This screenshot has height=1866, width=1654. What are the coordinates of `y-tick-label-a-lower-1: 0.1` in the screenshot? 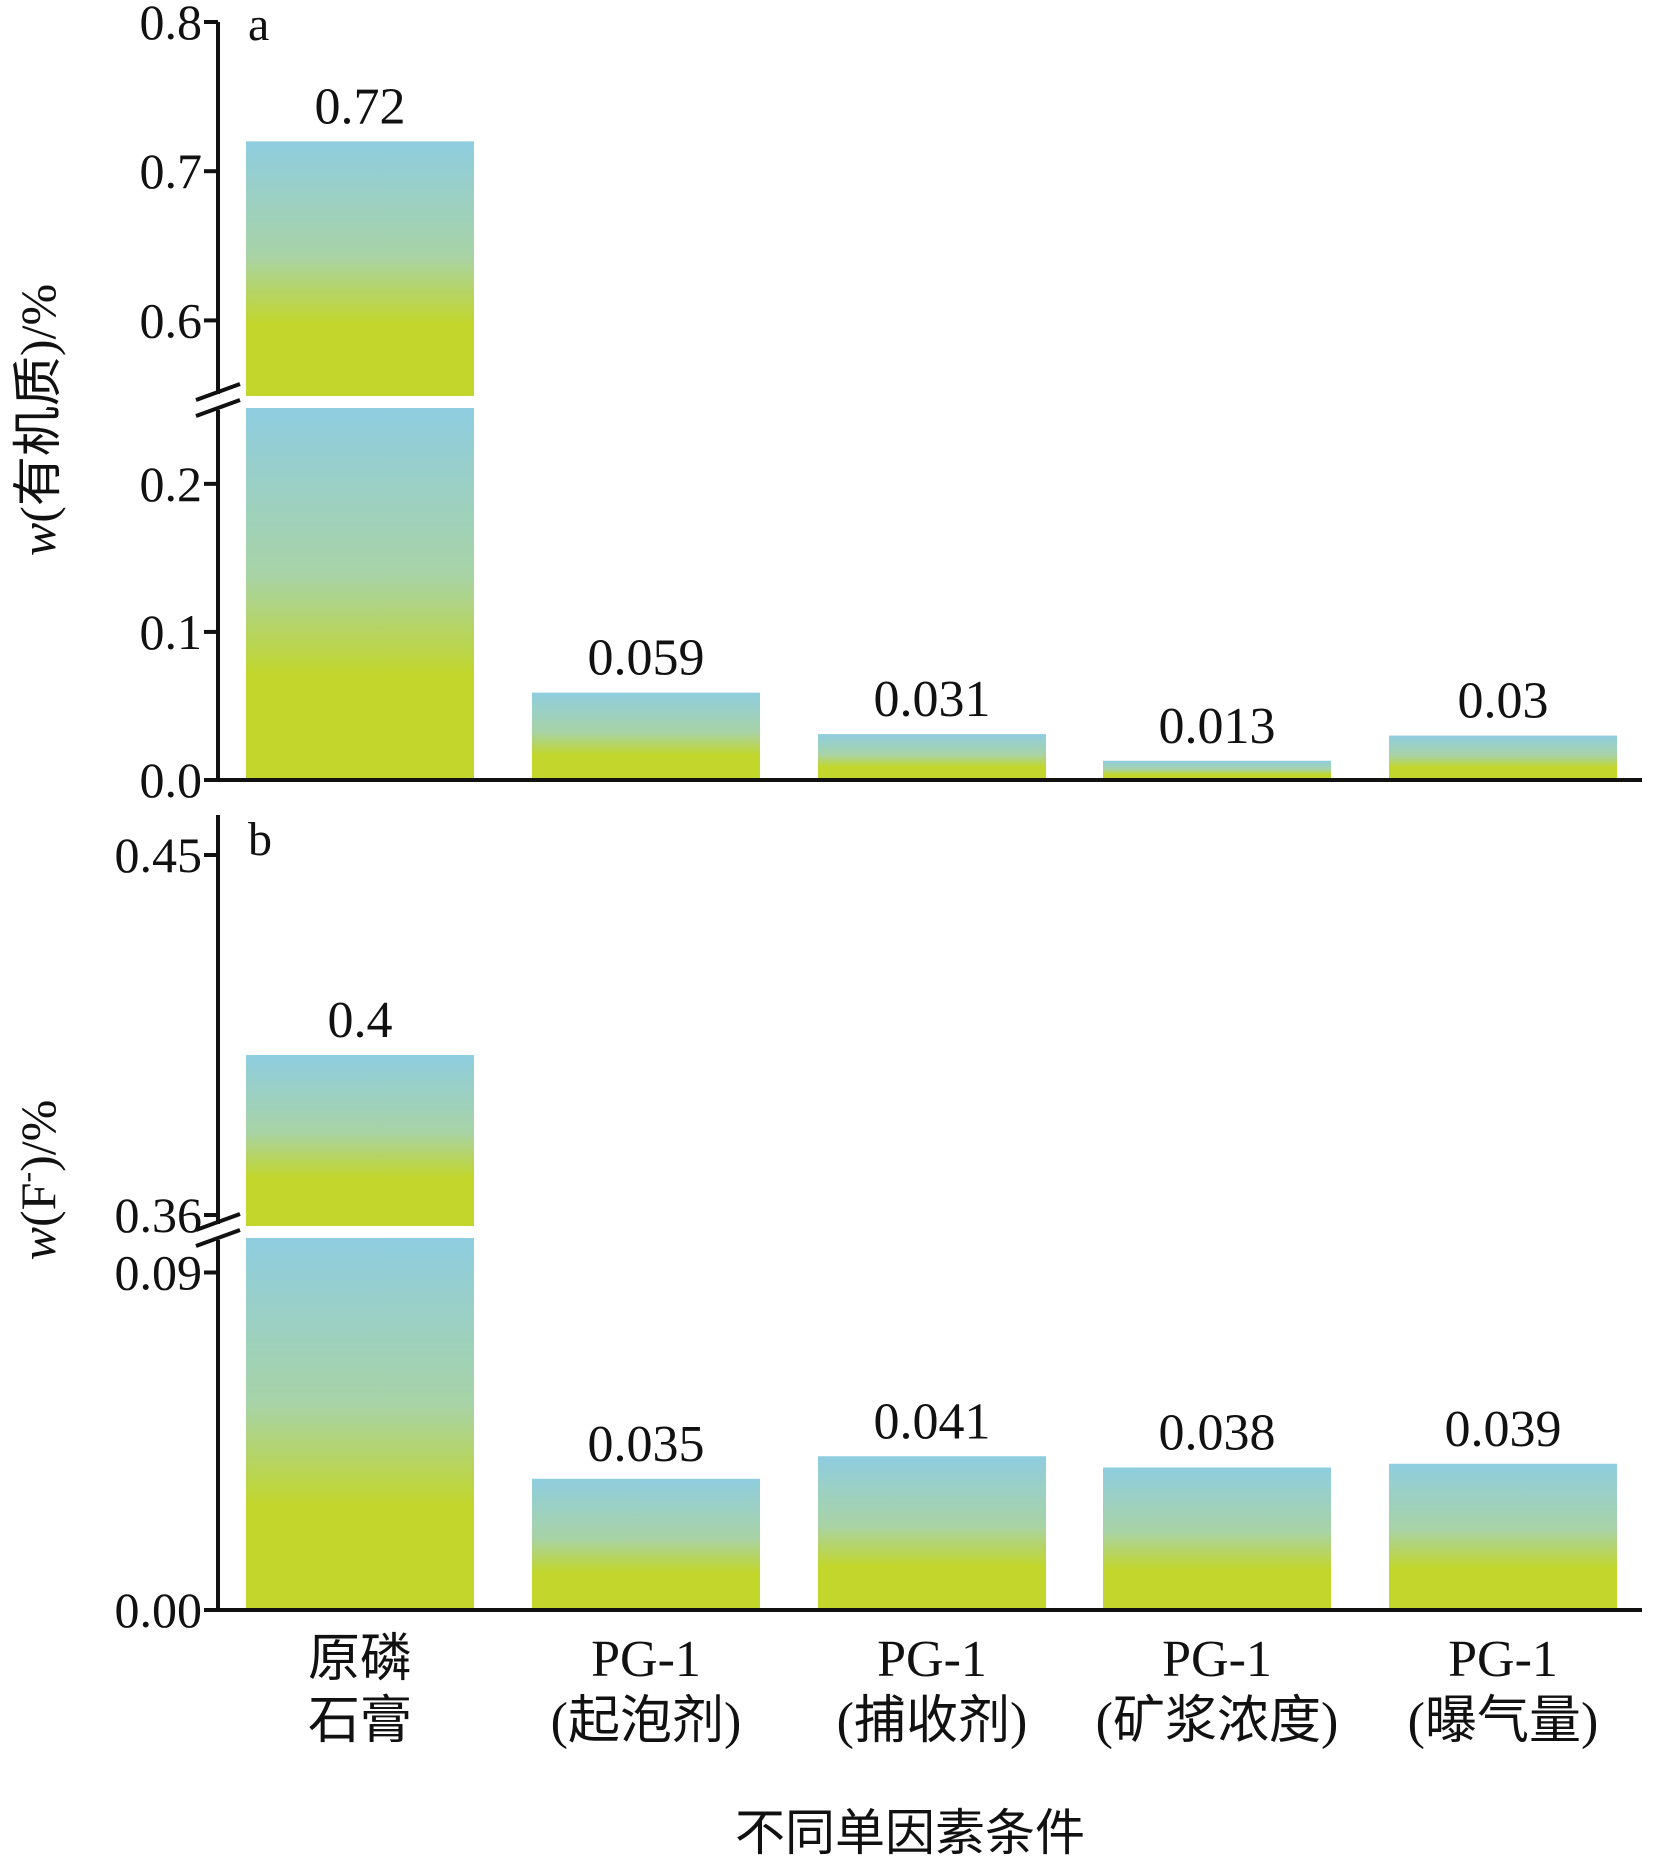 It's located at (171, 632).